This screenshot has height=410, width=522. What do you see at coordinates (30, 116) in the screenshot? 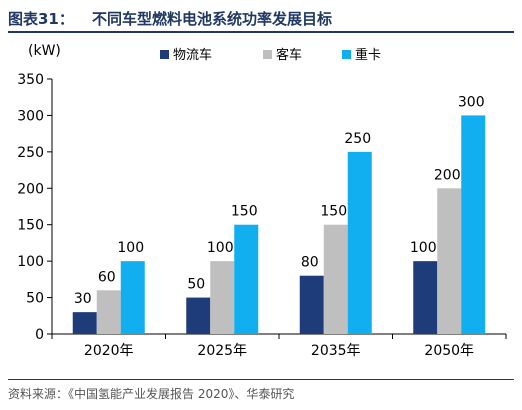
I see `y-tick-label: 300` at bounding box center [30, 116].